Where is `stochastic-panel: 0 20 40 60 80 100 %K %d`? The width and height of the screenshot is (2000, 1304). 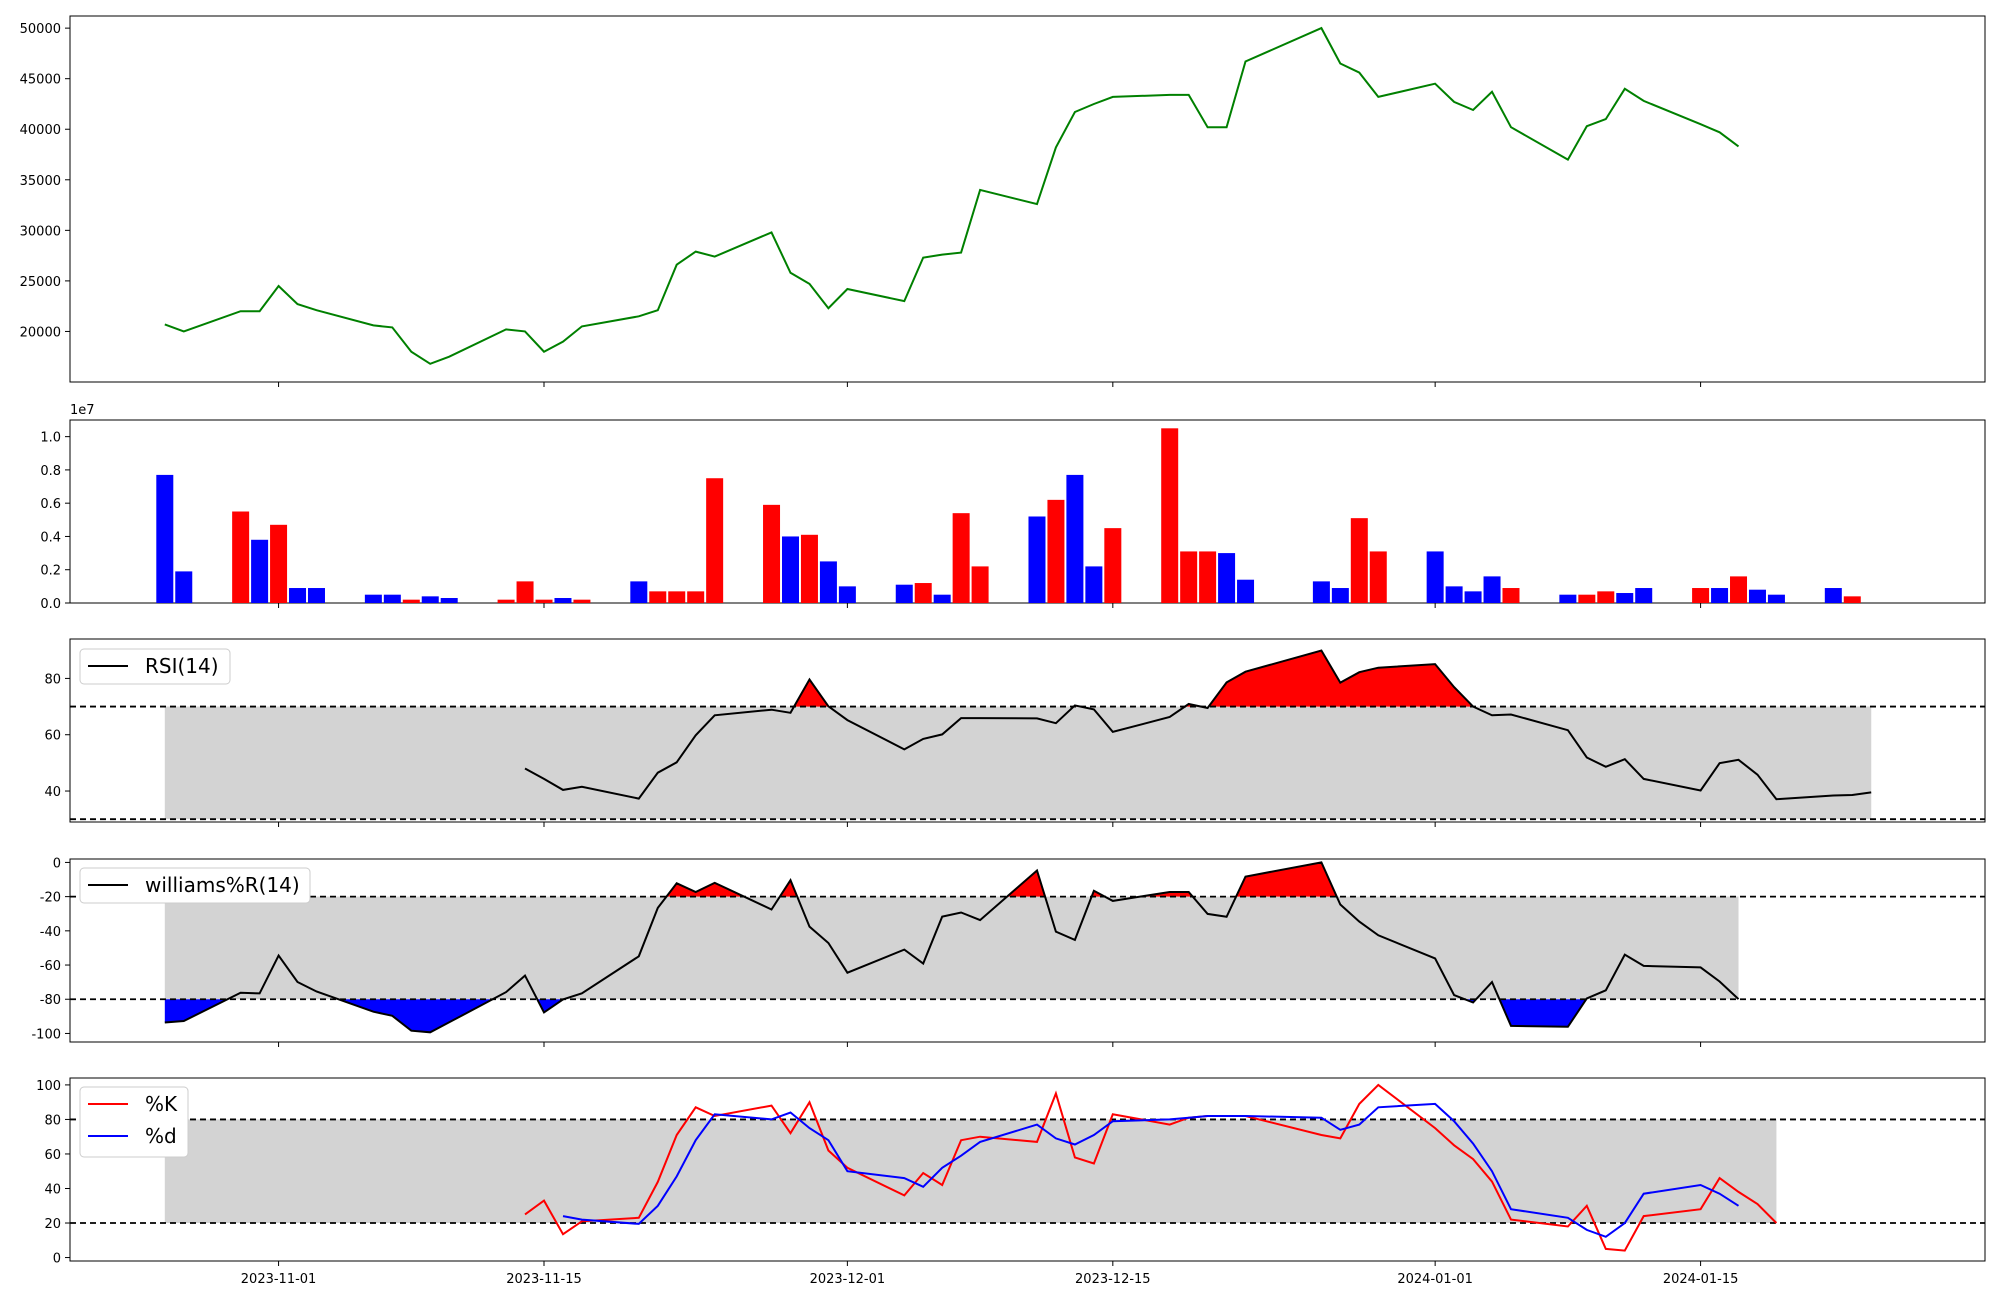
stochastic-panel: 0 20 40 60 80 100 %K %d is located at coordinates (1011, 1172).